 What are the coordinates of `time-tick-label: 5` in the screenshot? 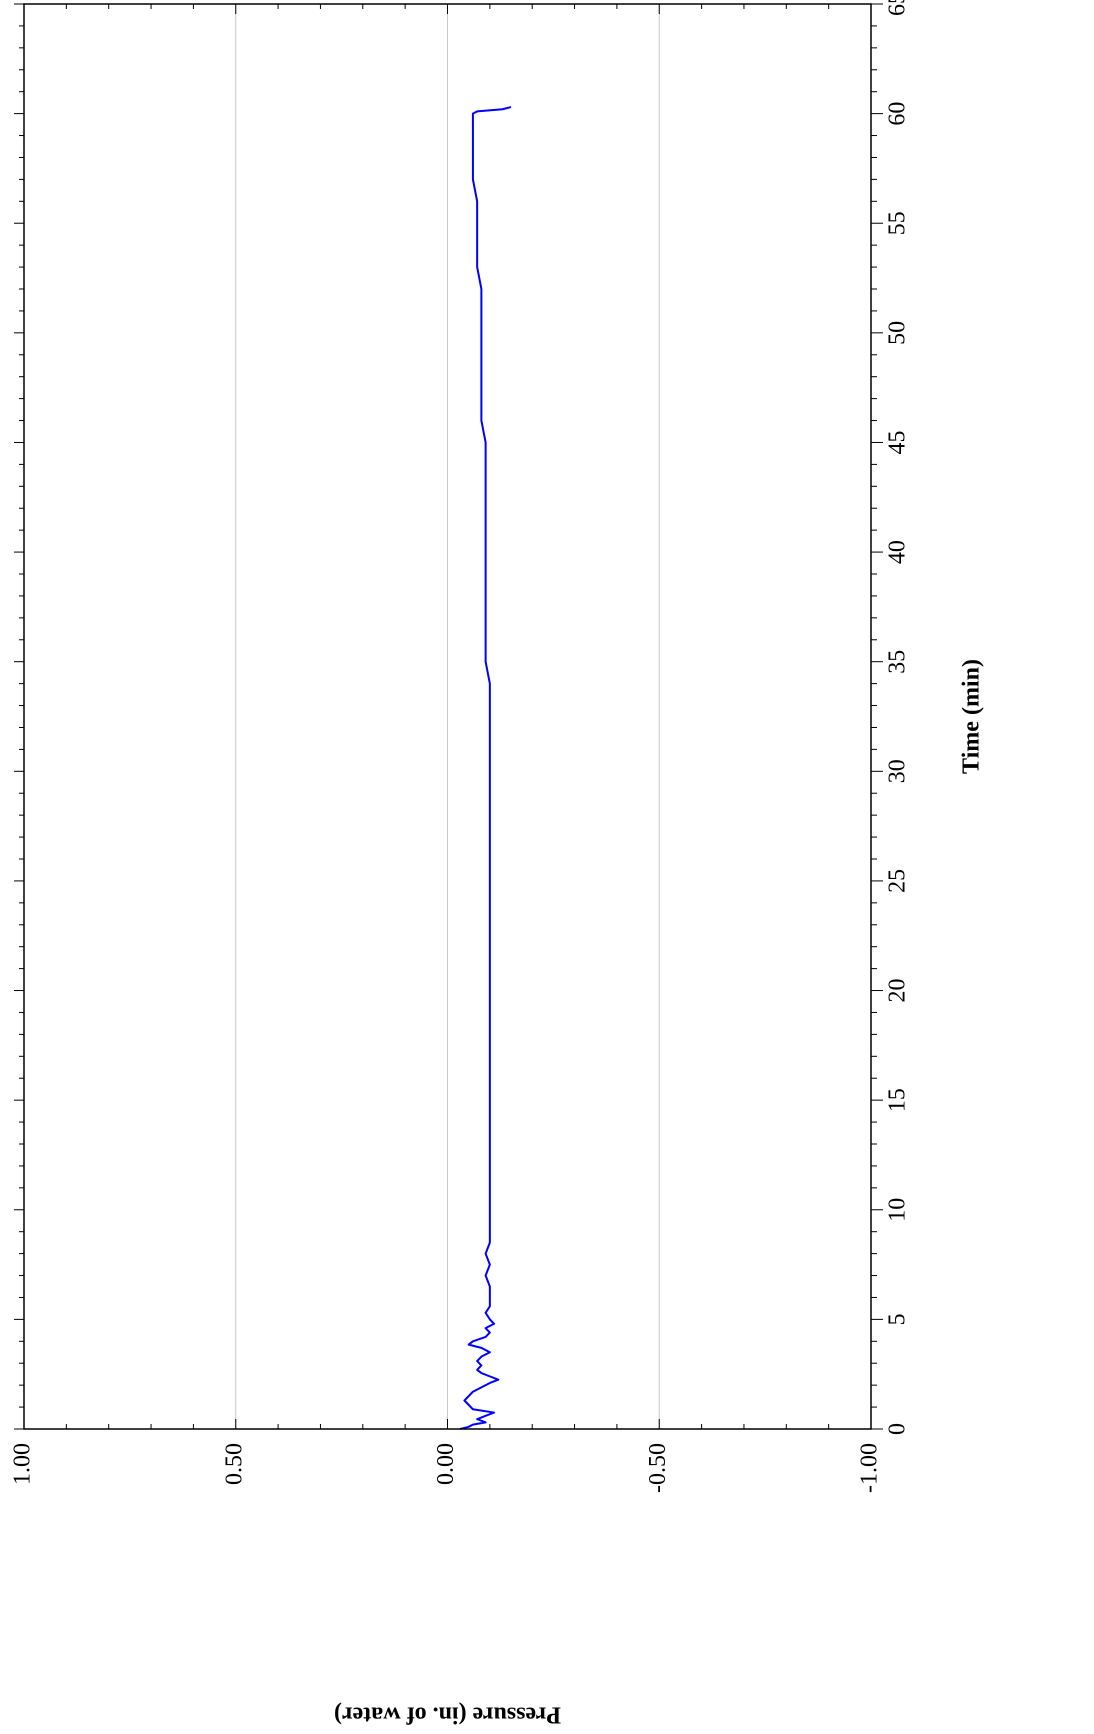 It's located at (898, 1319).